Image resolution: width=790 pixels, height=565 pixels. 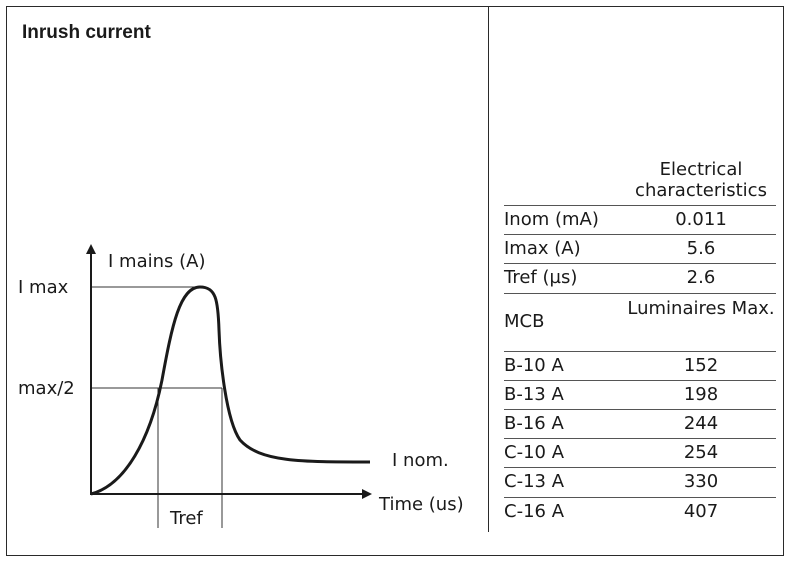 What do you see at coordinates (701, 180) in the screenshot?
I see `table-header-label: Electrical characteristics` at bounding box center [701, 180].